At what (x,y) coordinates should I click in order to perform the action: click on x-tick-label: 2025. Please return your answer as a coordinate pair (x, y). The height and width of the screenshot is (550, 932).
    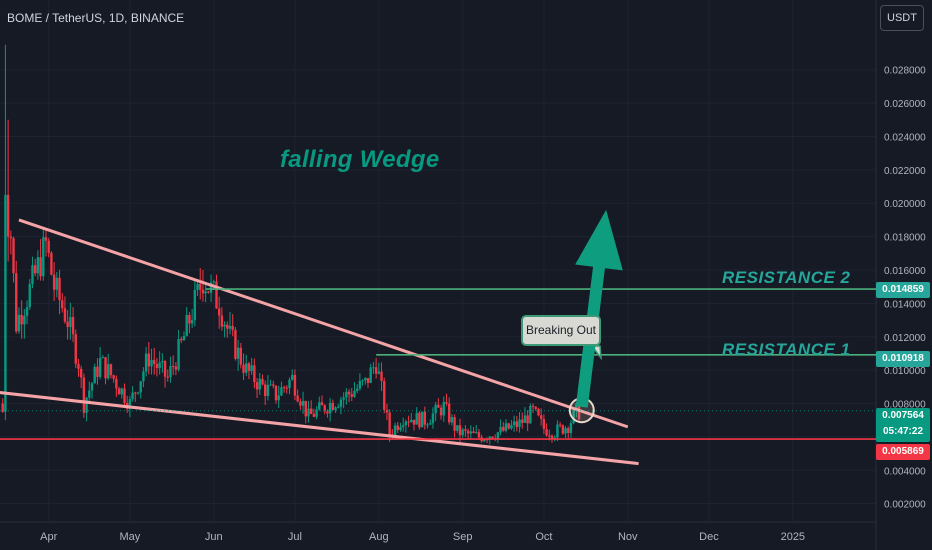
    Looking at the image, I should click on (793, 537).